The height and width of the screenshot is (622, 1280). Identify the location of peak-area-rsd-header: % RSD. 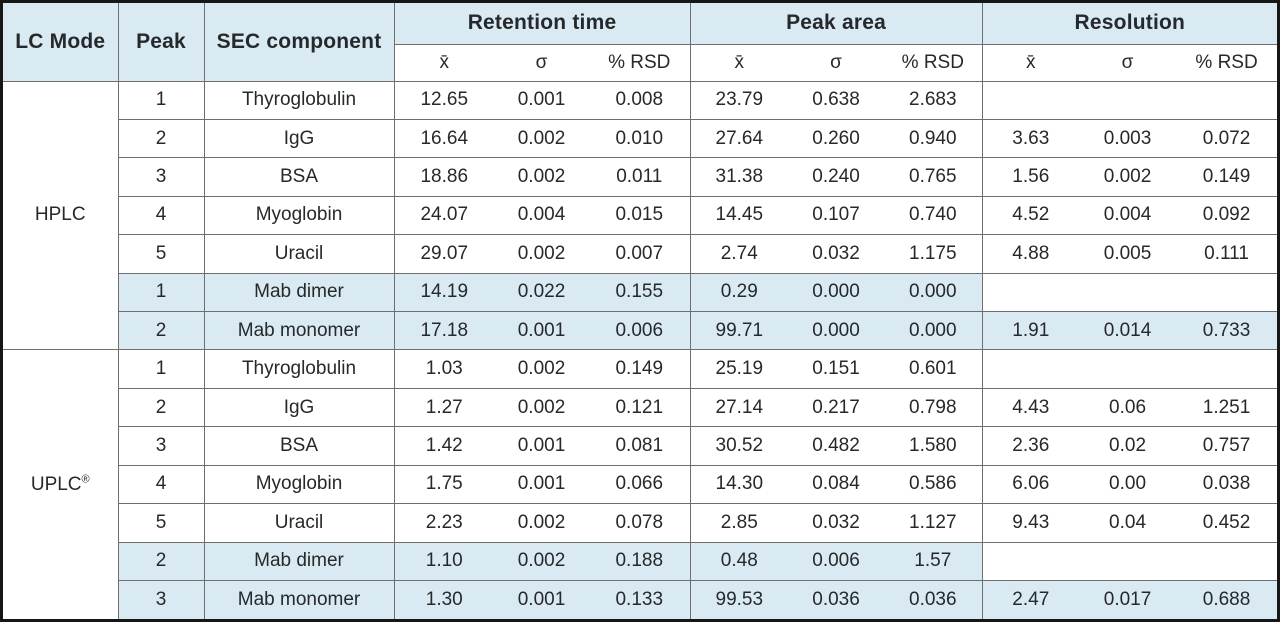
(933, 62).